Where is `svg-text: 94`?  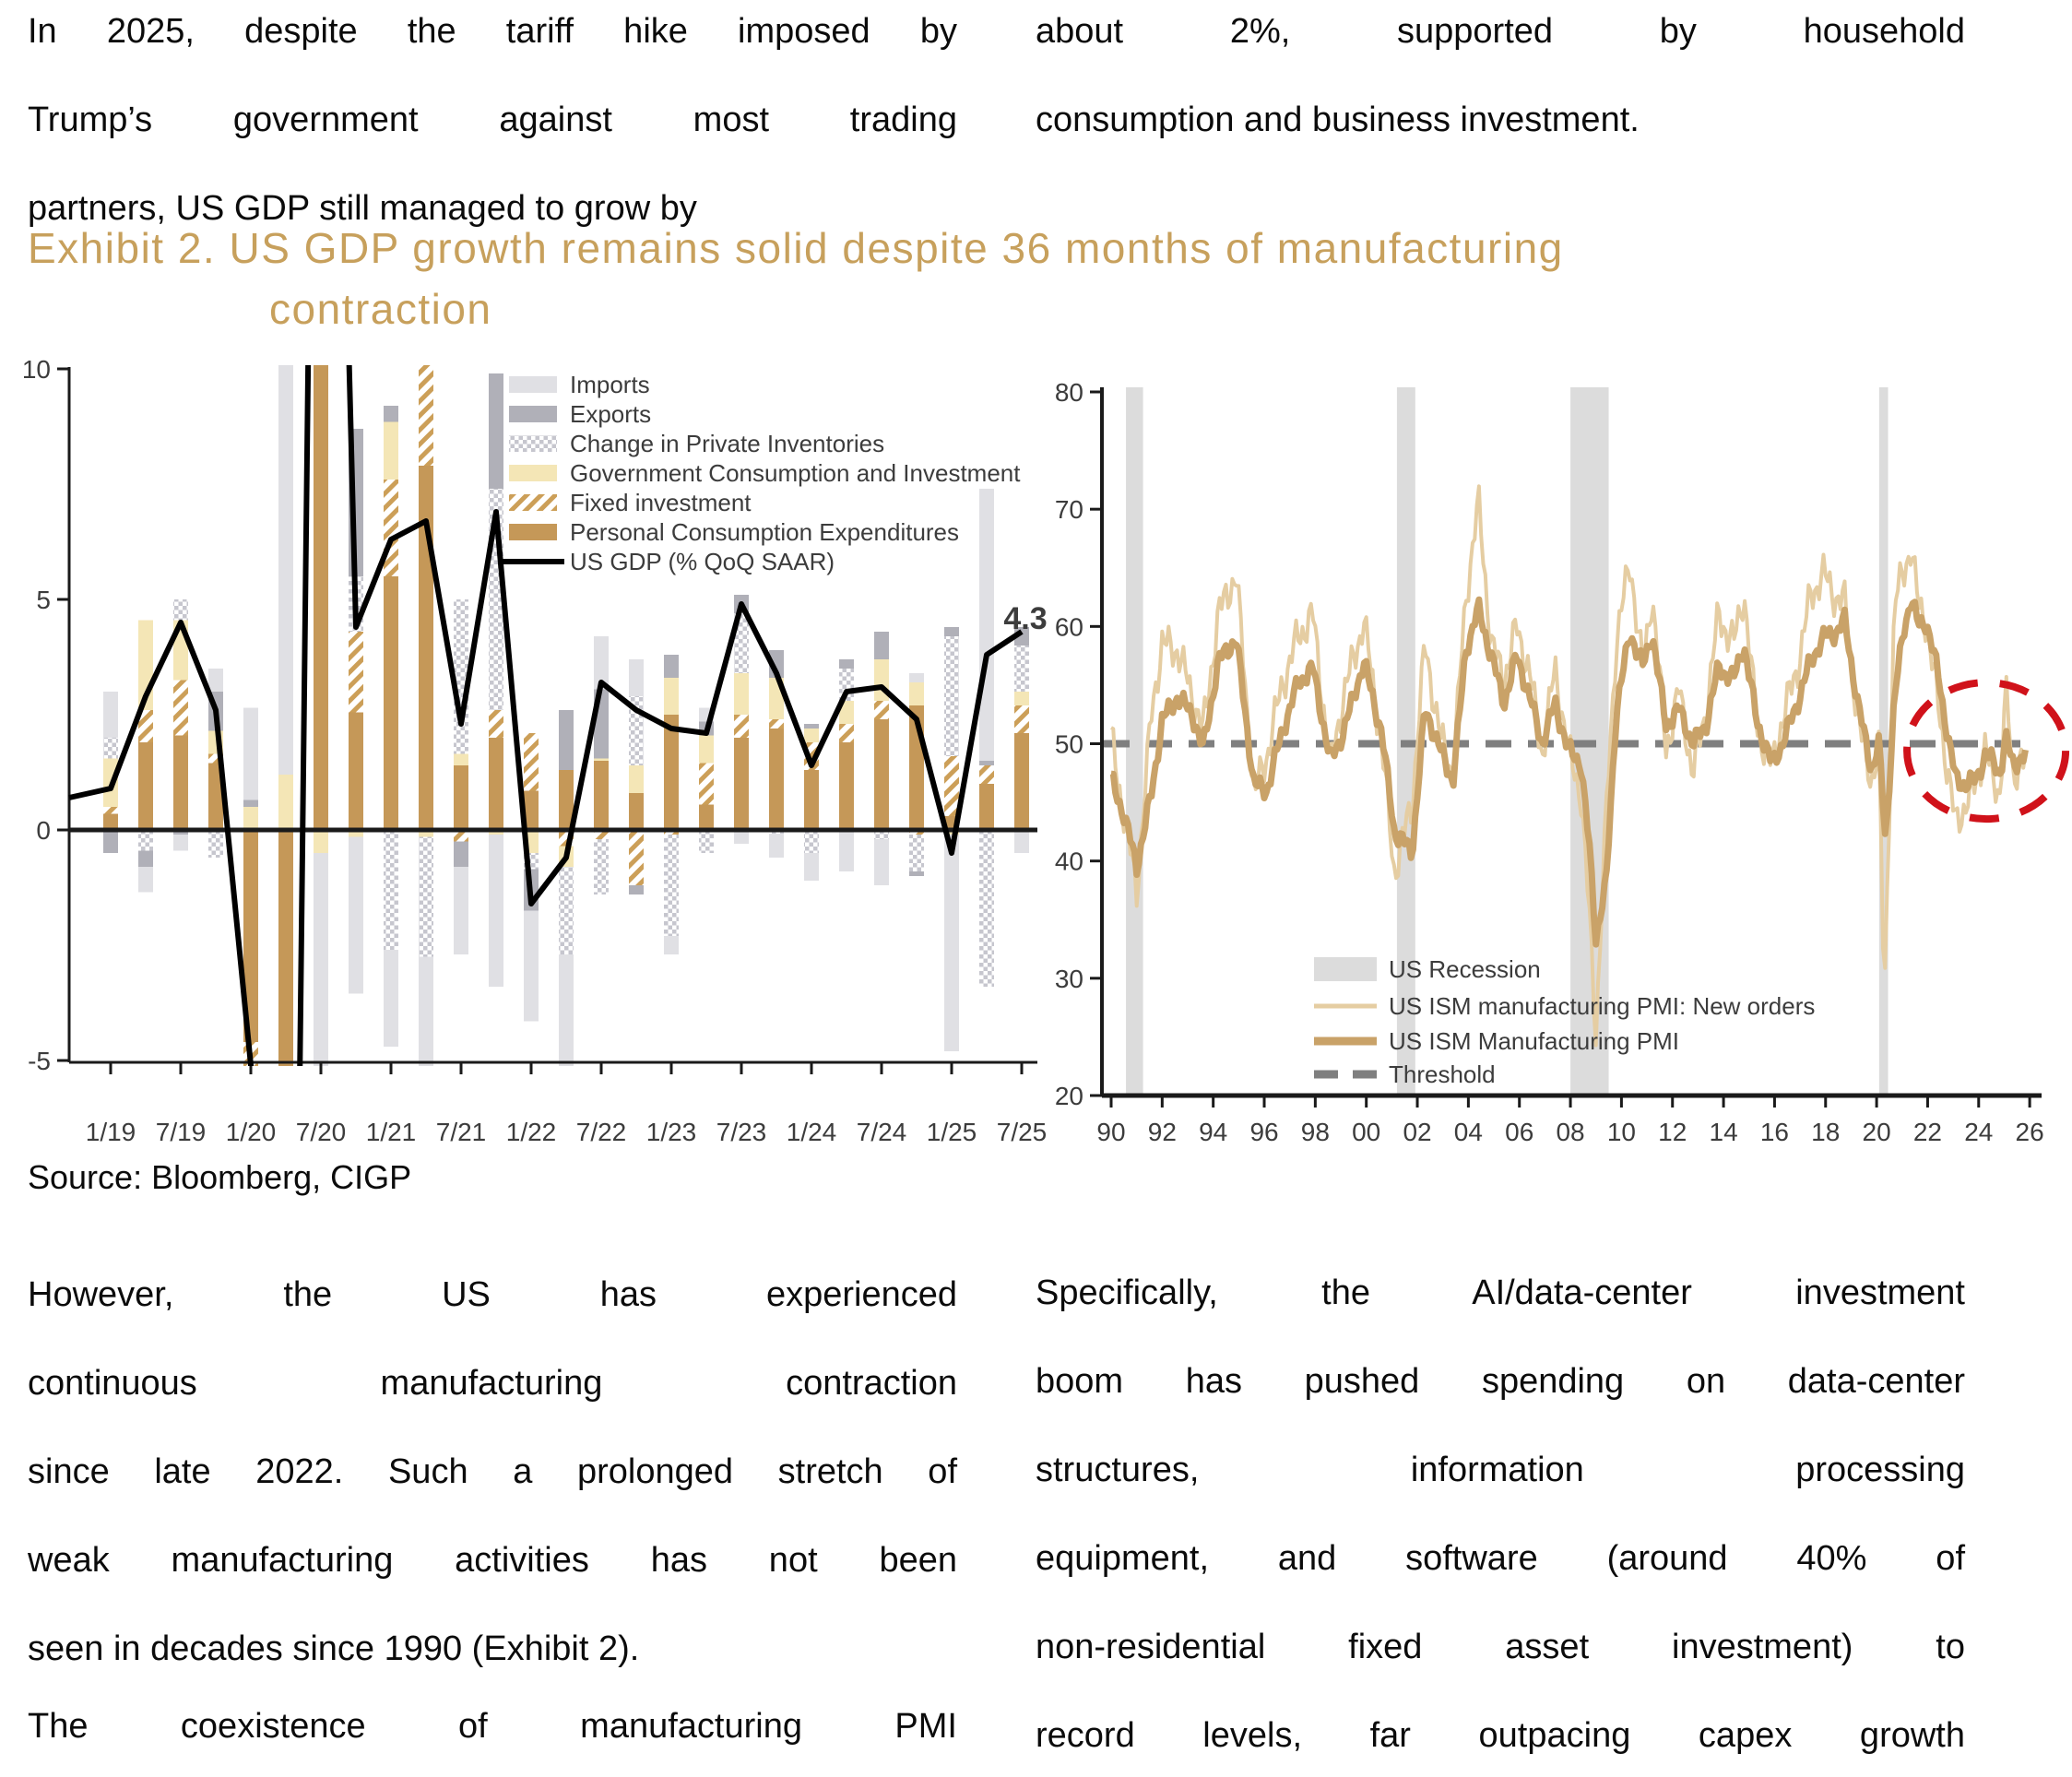 svg-text: 94 is located at coordinates (1213, 1132).